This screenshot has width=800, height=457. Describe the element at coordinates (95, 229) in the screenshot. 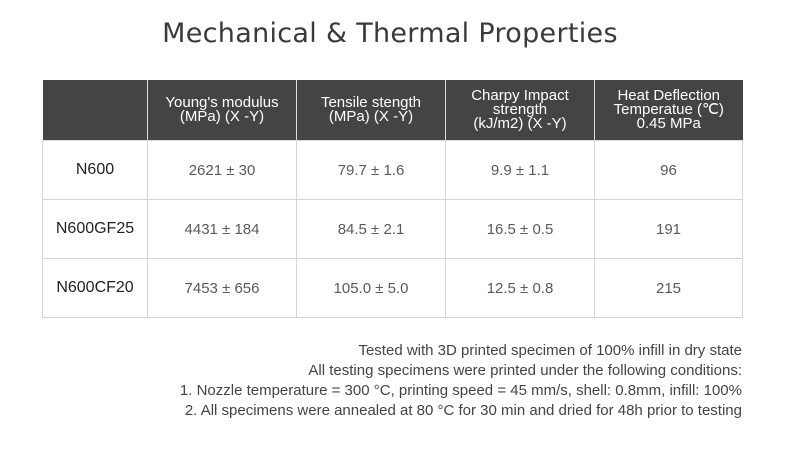

I see `row-name: N600GF25` at that location.